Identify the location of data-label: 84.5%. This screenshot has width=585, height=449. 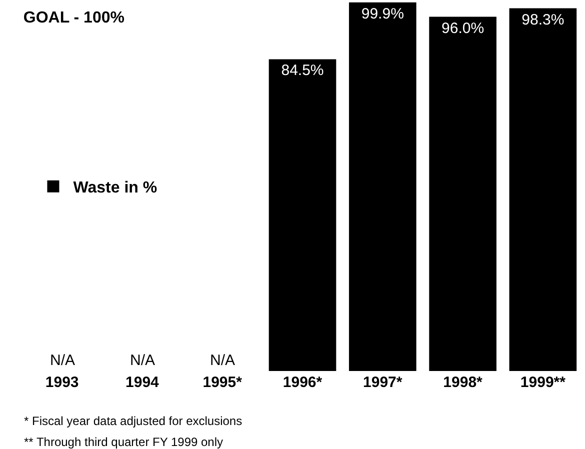
(302, 71).